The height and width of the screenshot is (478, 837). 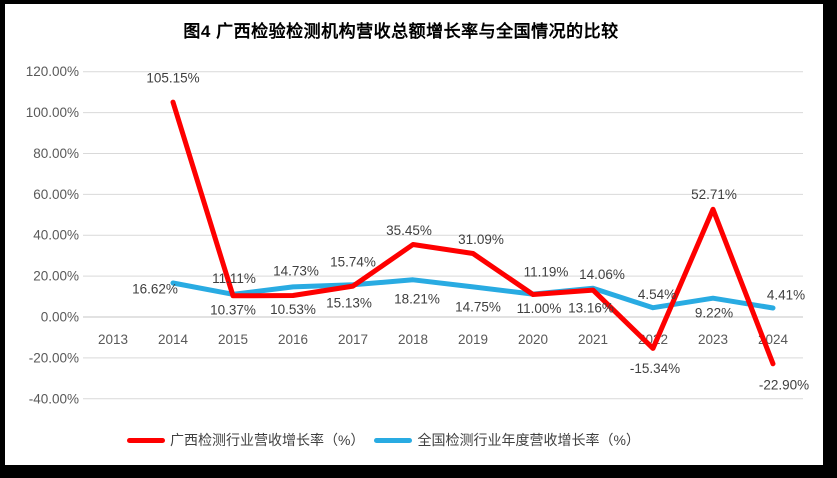 What do you see at coordinates (52, 71) in the screenshot?
I see `y-axis-tick-label: 120.00%` at bounding box center [52, 71].